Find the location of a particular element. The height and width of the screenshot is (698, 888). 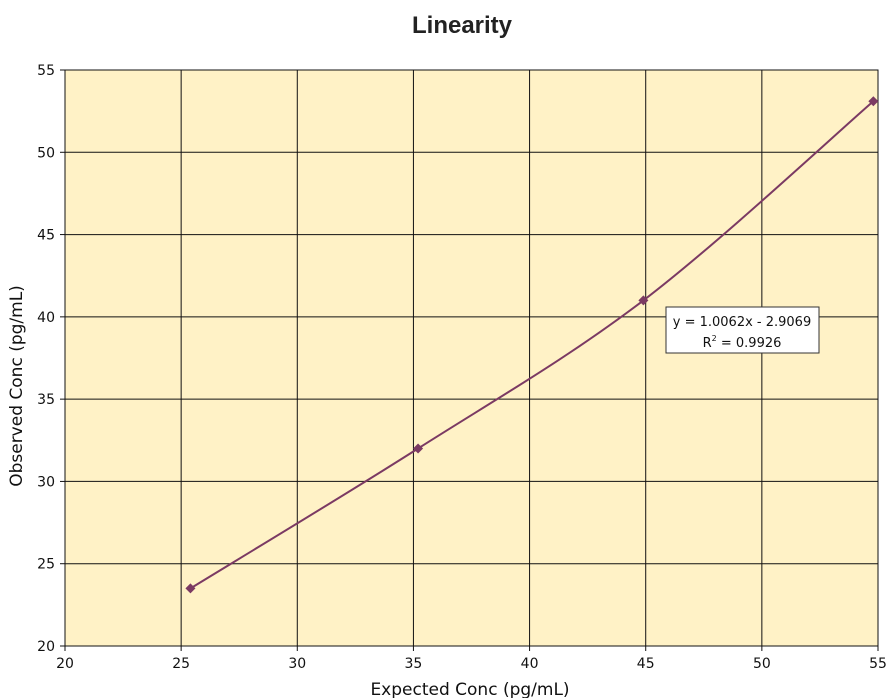

x-tick-label: 45 is located at coordinates (646, 664).